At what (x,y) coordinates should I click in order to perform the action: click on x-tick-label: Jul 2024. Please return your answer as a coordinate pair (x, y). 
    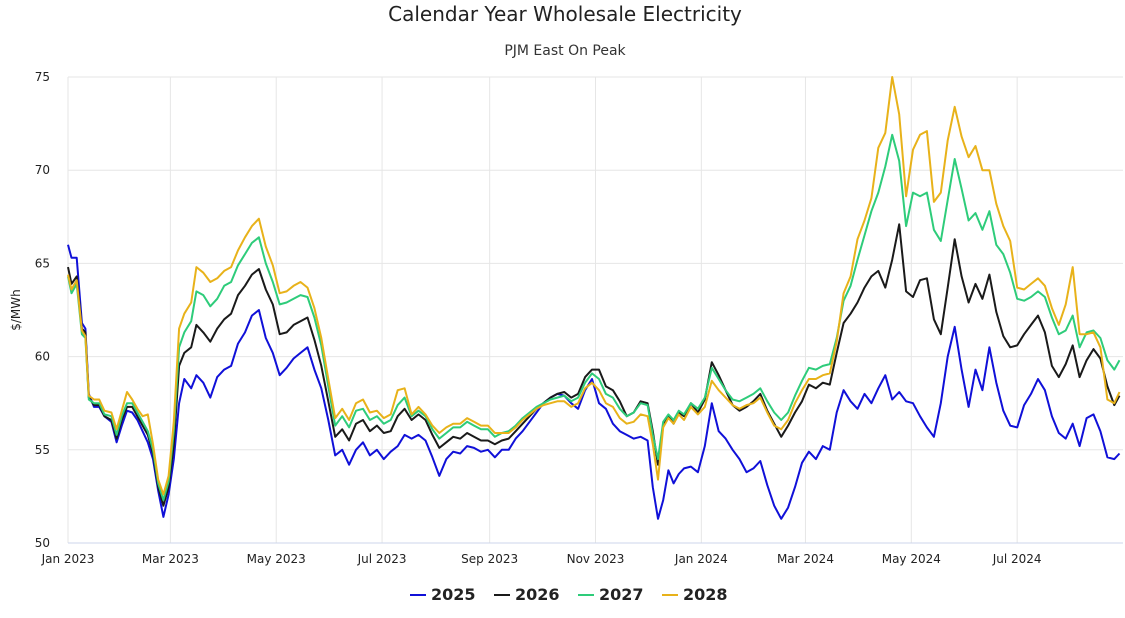
    Looking at the image, I should click on (1017, 559).